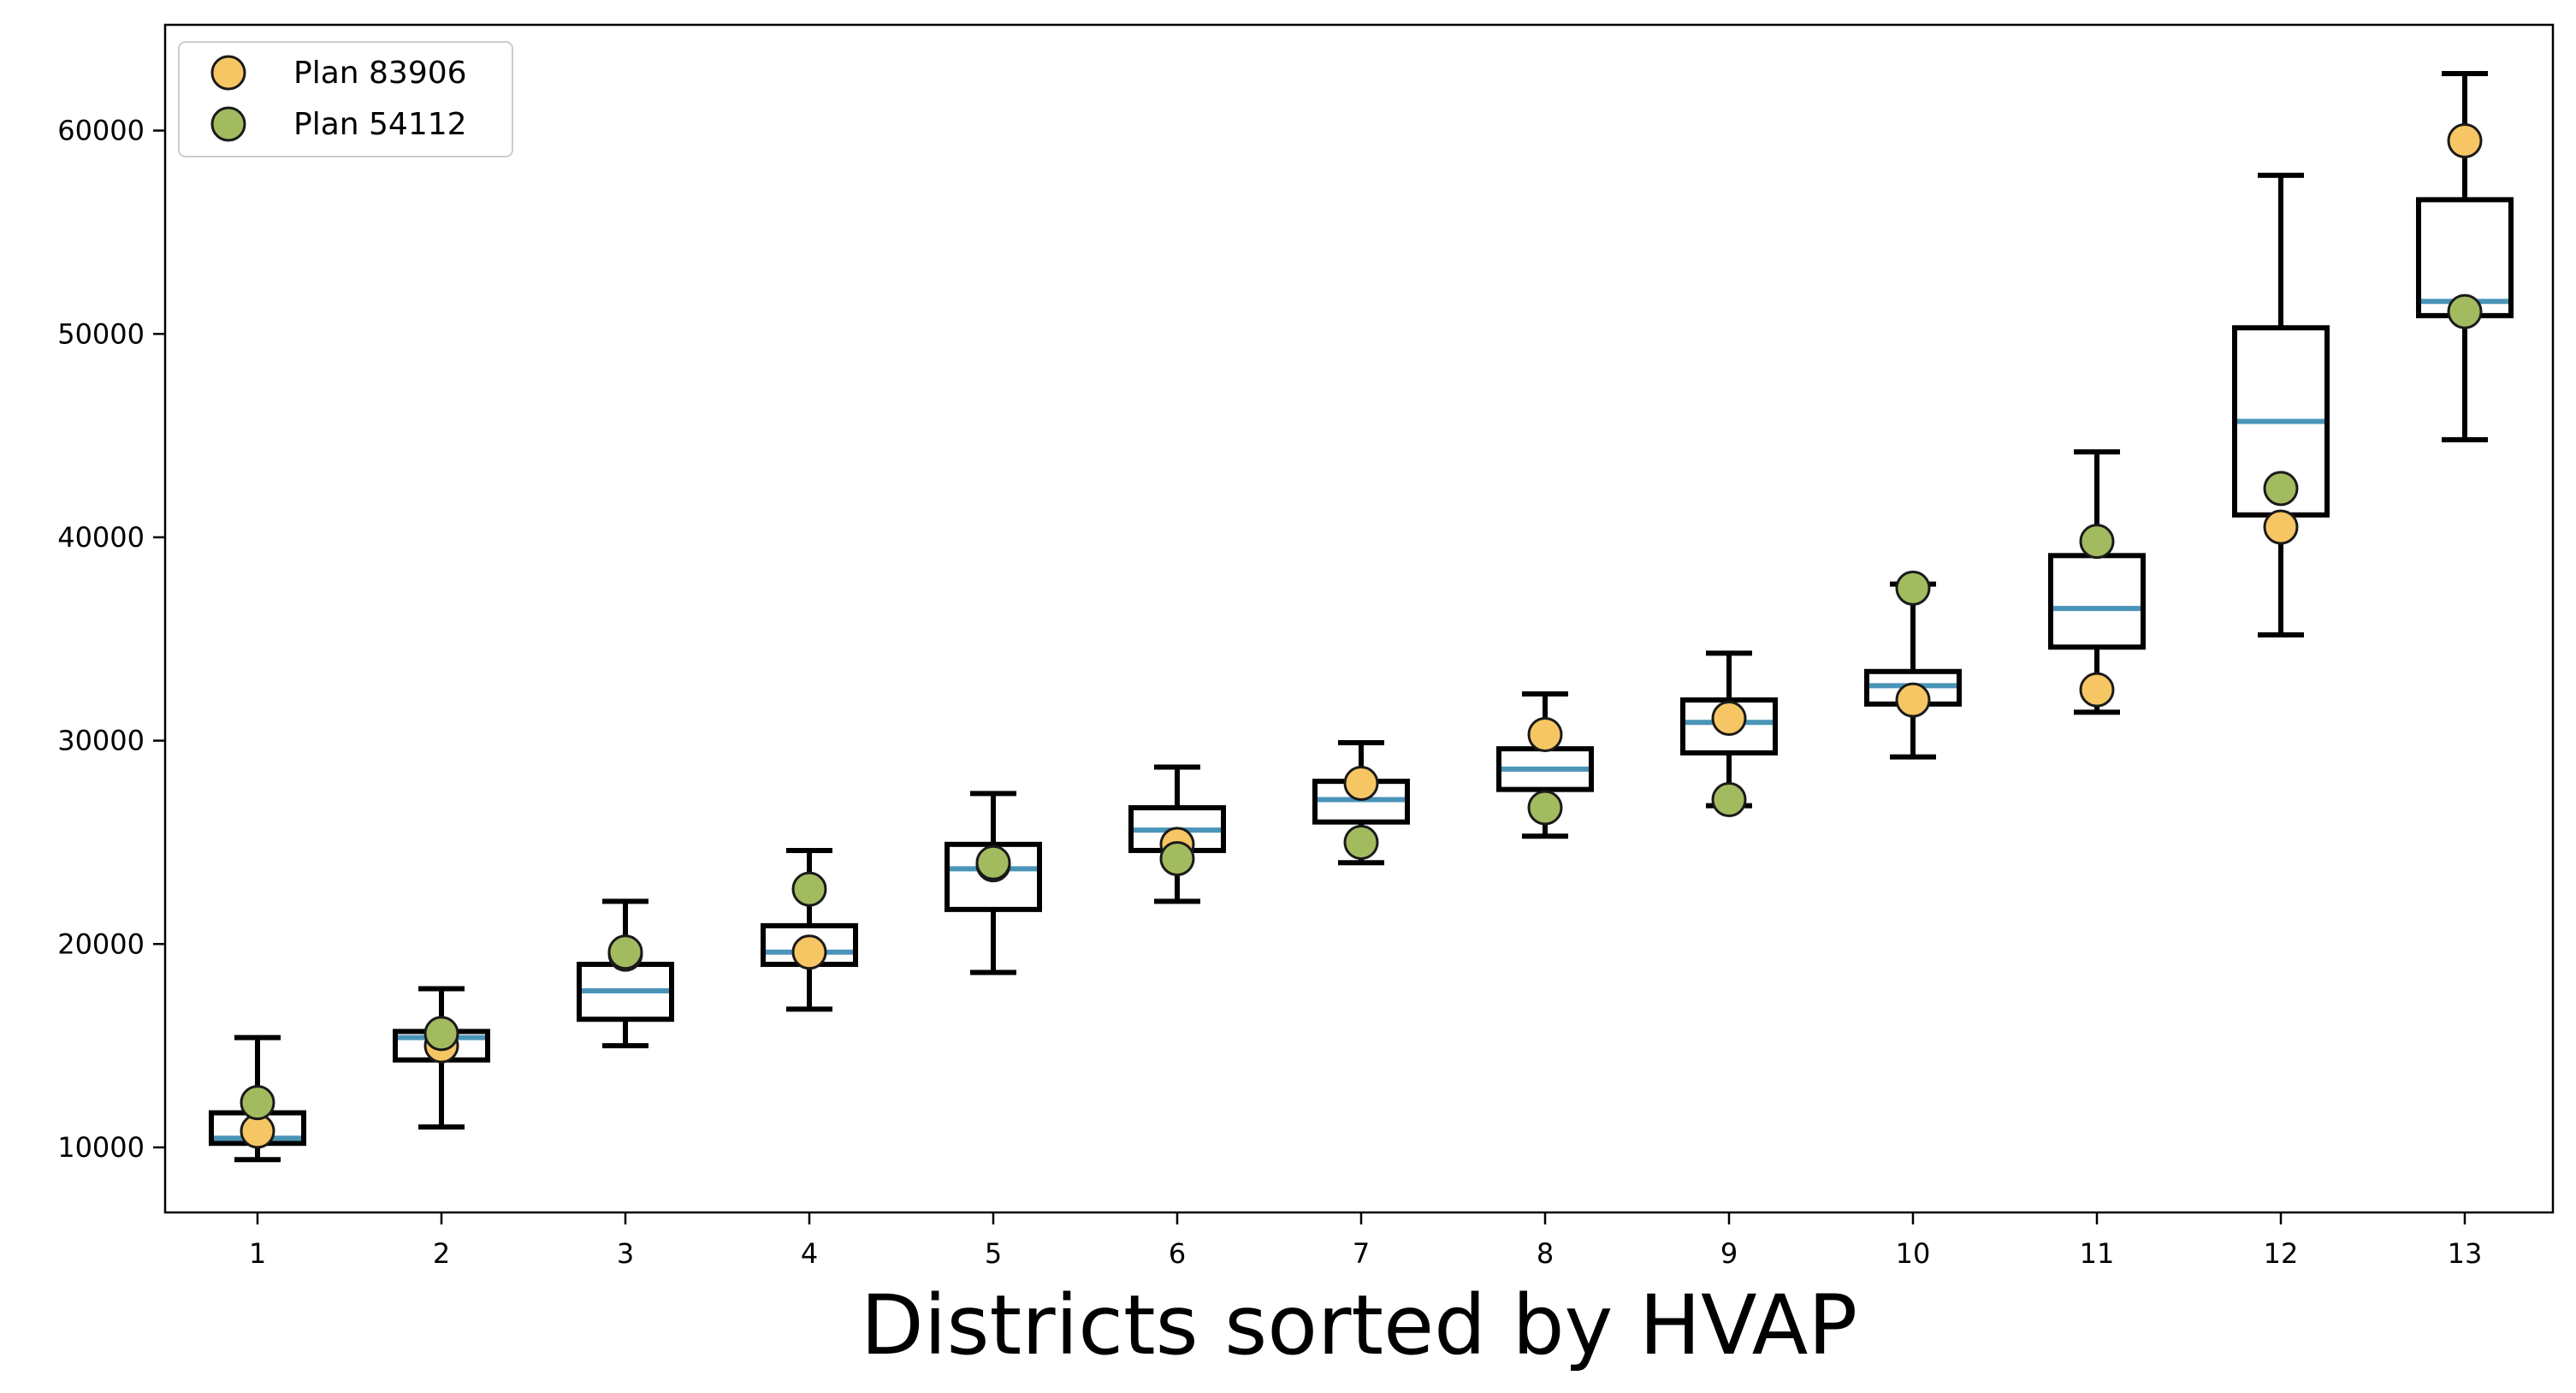  Describe the element at coordinates (101, 741) in the screenshot. I see `y-tick-label: 30000` at that location.